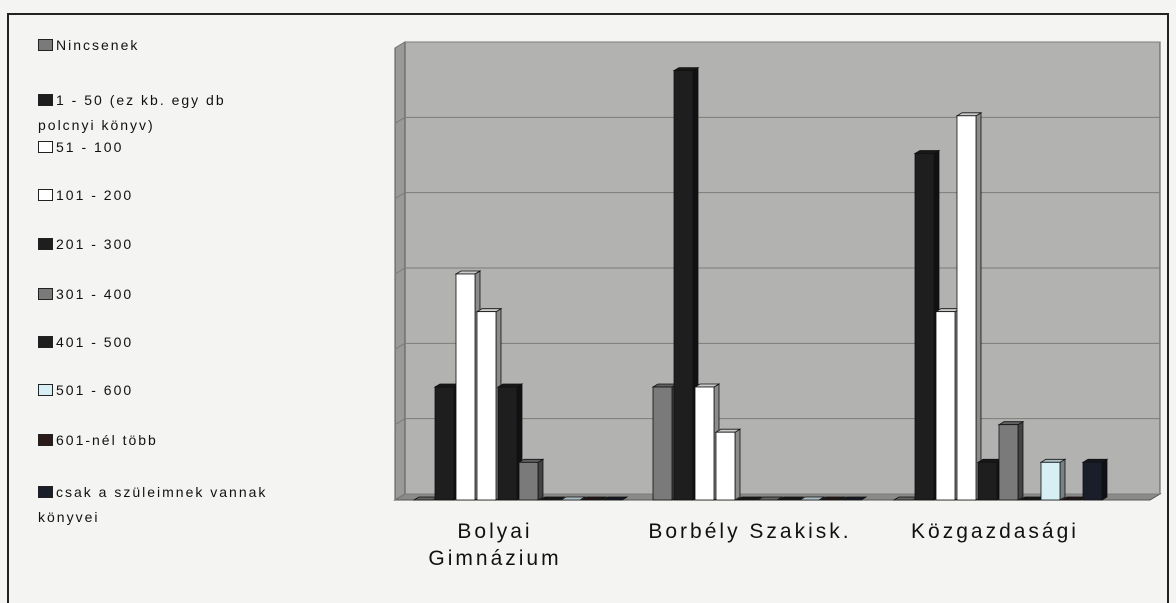 The width and height of the screenshot is (1176, 603). I want to click on legend-label: 101 - 200, so click(95, 195).